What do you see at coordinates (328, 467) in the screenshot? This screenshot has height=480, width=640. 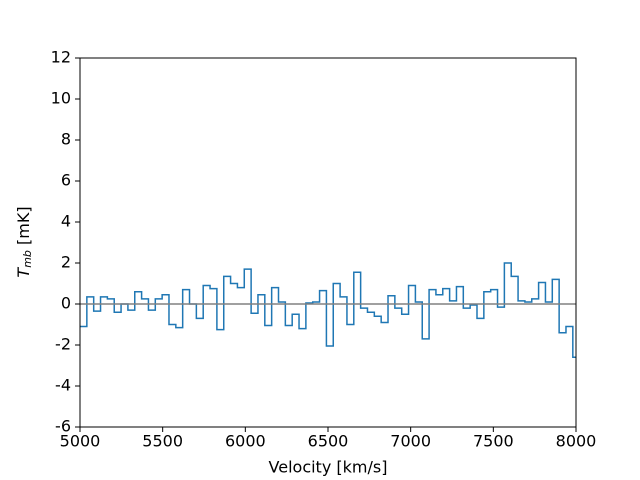 I see `x-axis-label: Velocity [km/s]` at bounding box center [328, 467].